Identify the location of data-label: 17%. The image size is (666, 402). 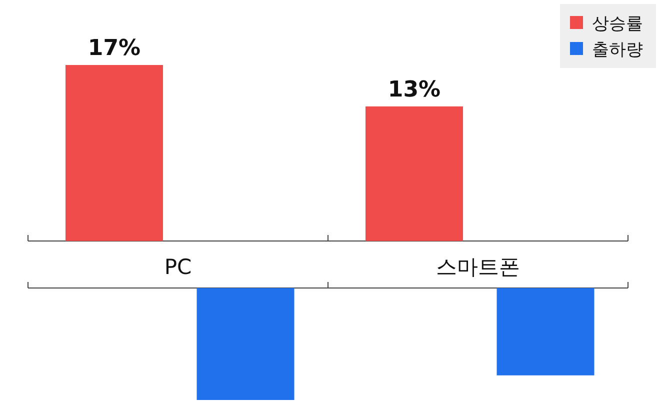
(114, 48).